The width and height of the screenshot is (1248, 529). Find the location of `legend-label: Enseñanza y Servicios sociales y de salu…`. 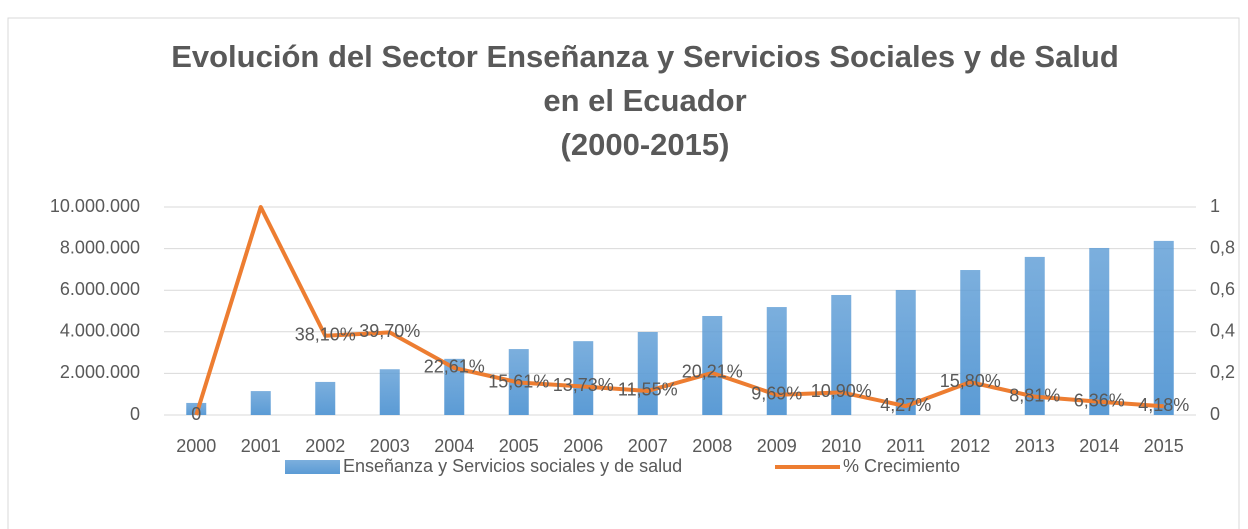

legend-label: Enseñanza y Servicios sociales y de salu… is located at coordinates (512, 466).